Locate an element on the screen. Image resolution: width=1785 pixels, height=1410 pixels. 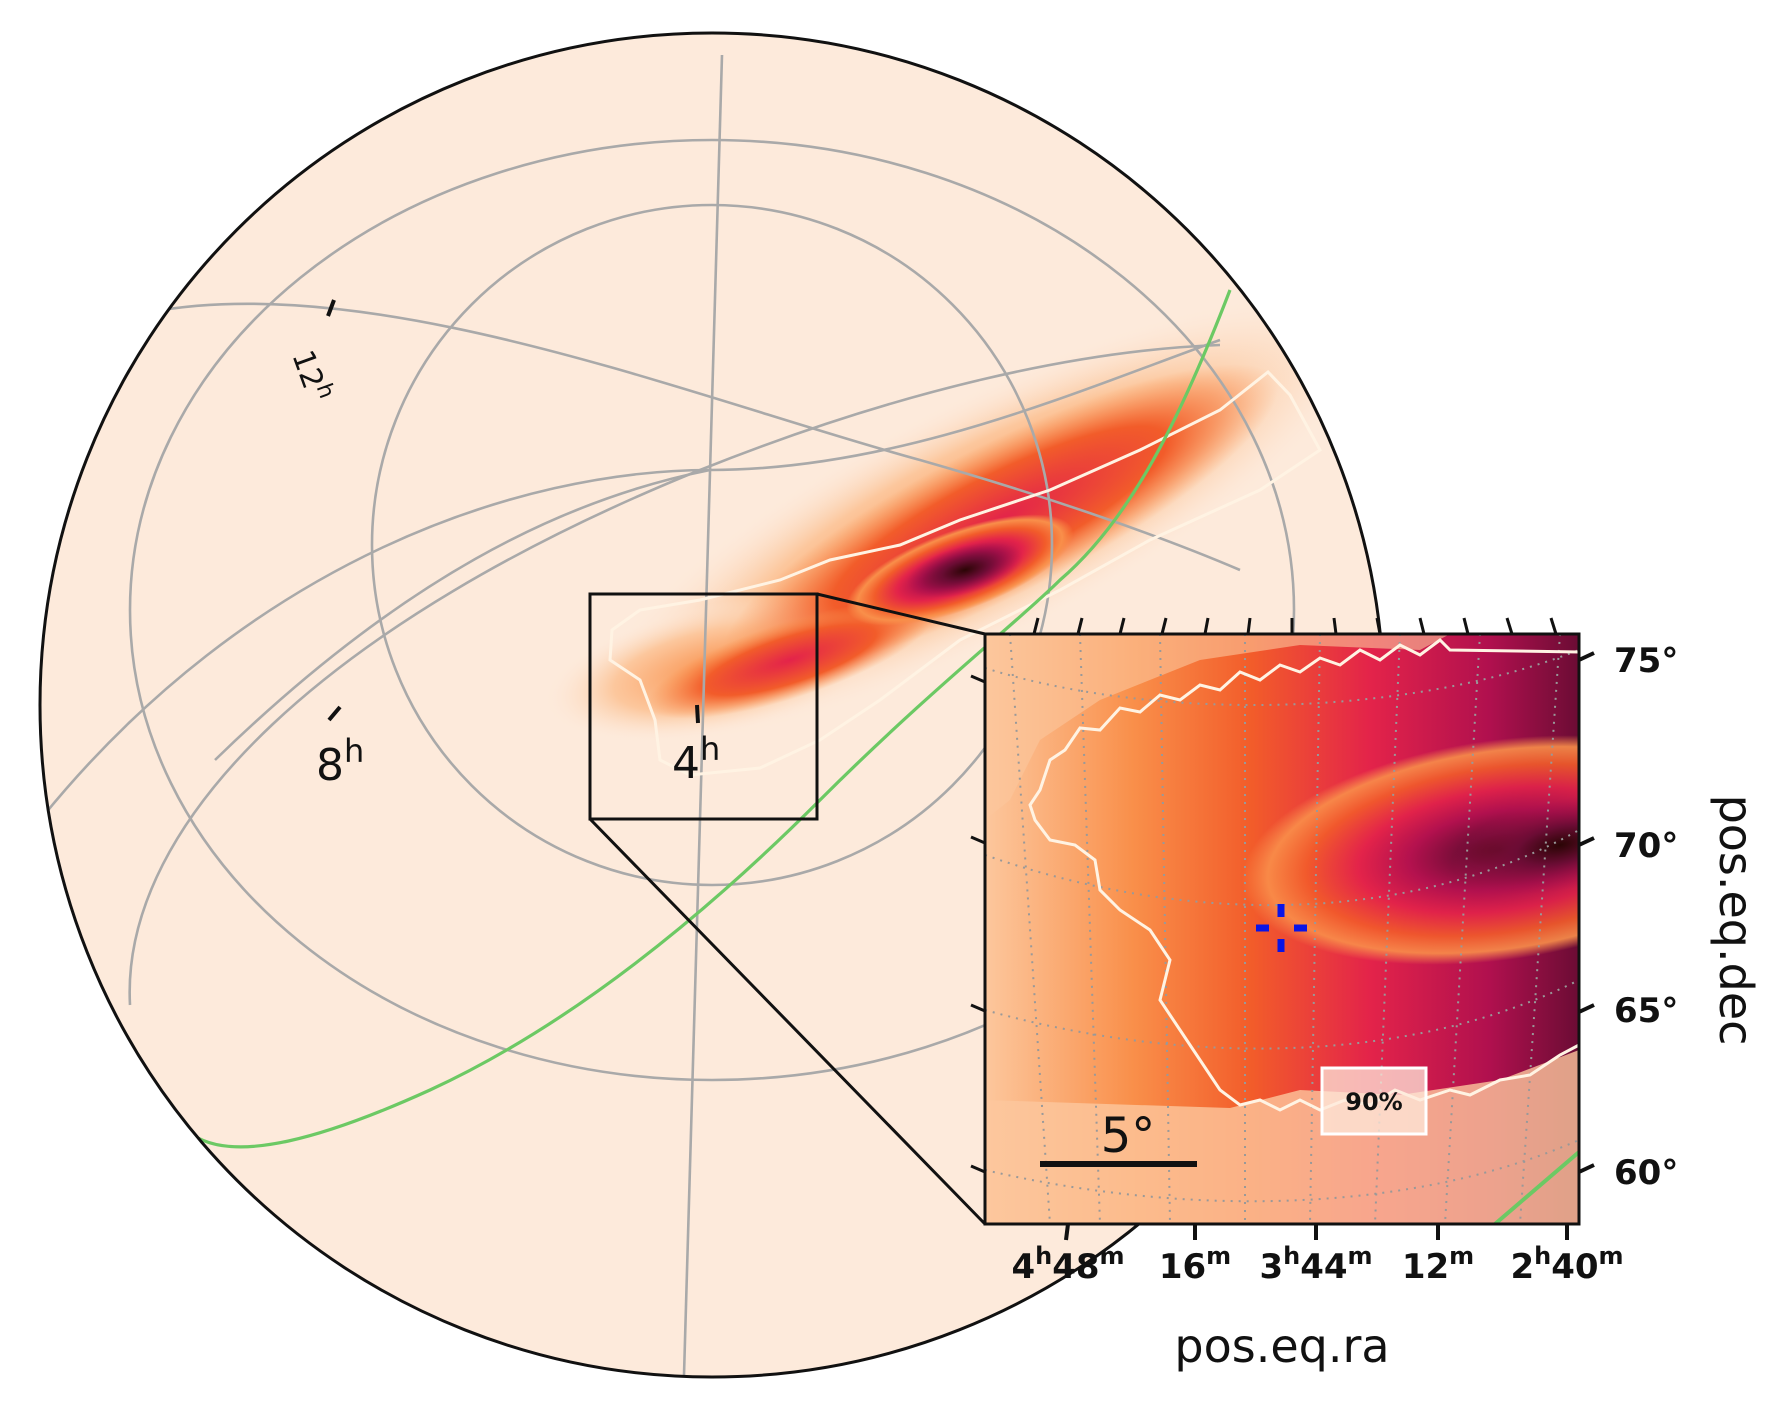
inset-left-ticks is located at coordinates (978, 924).